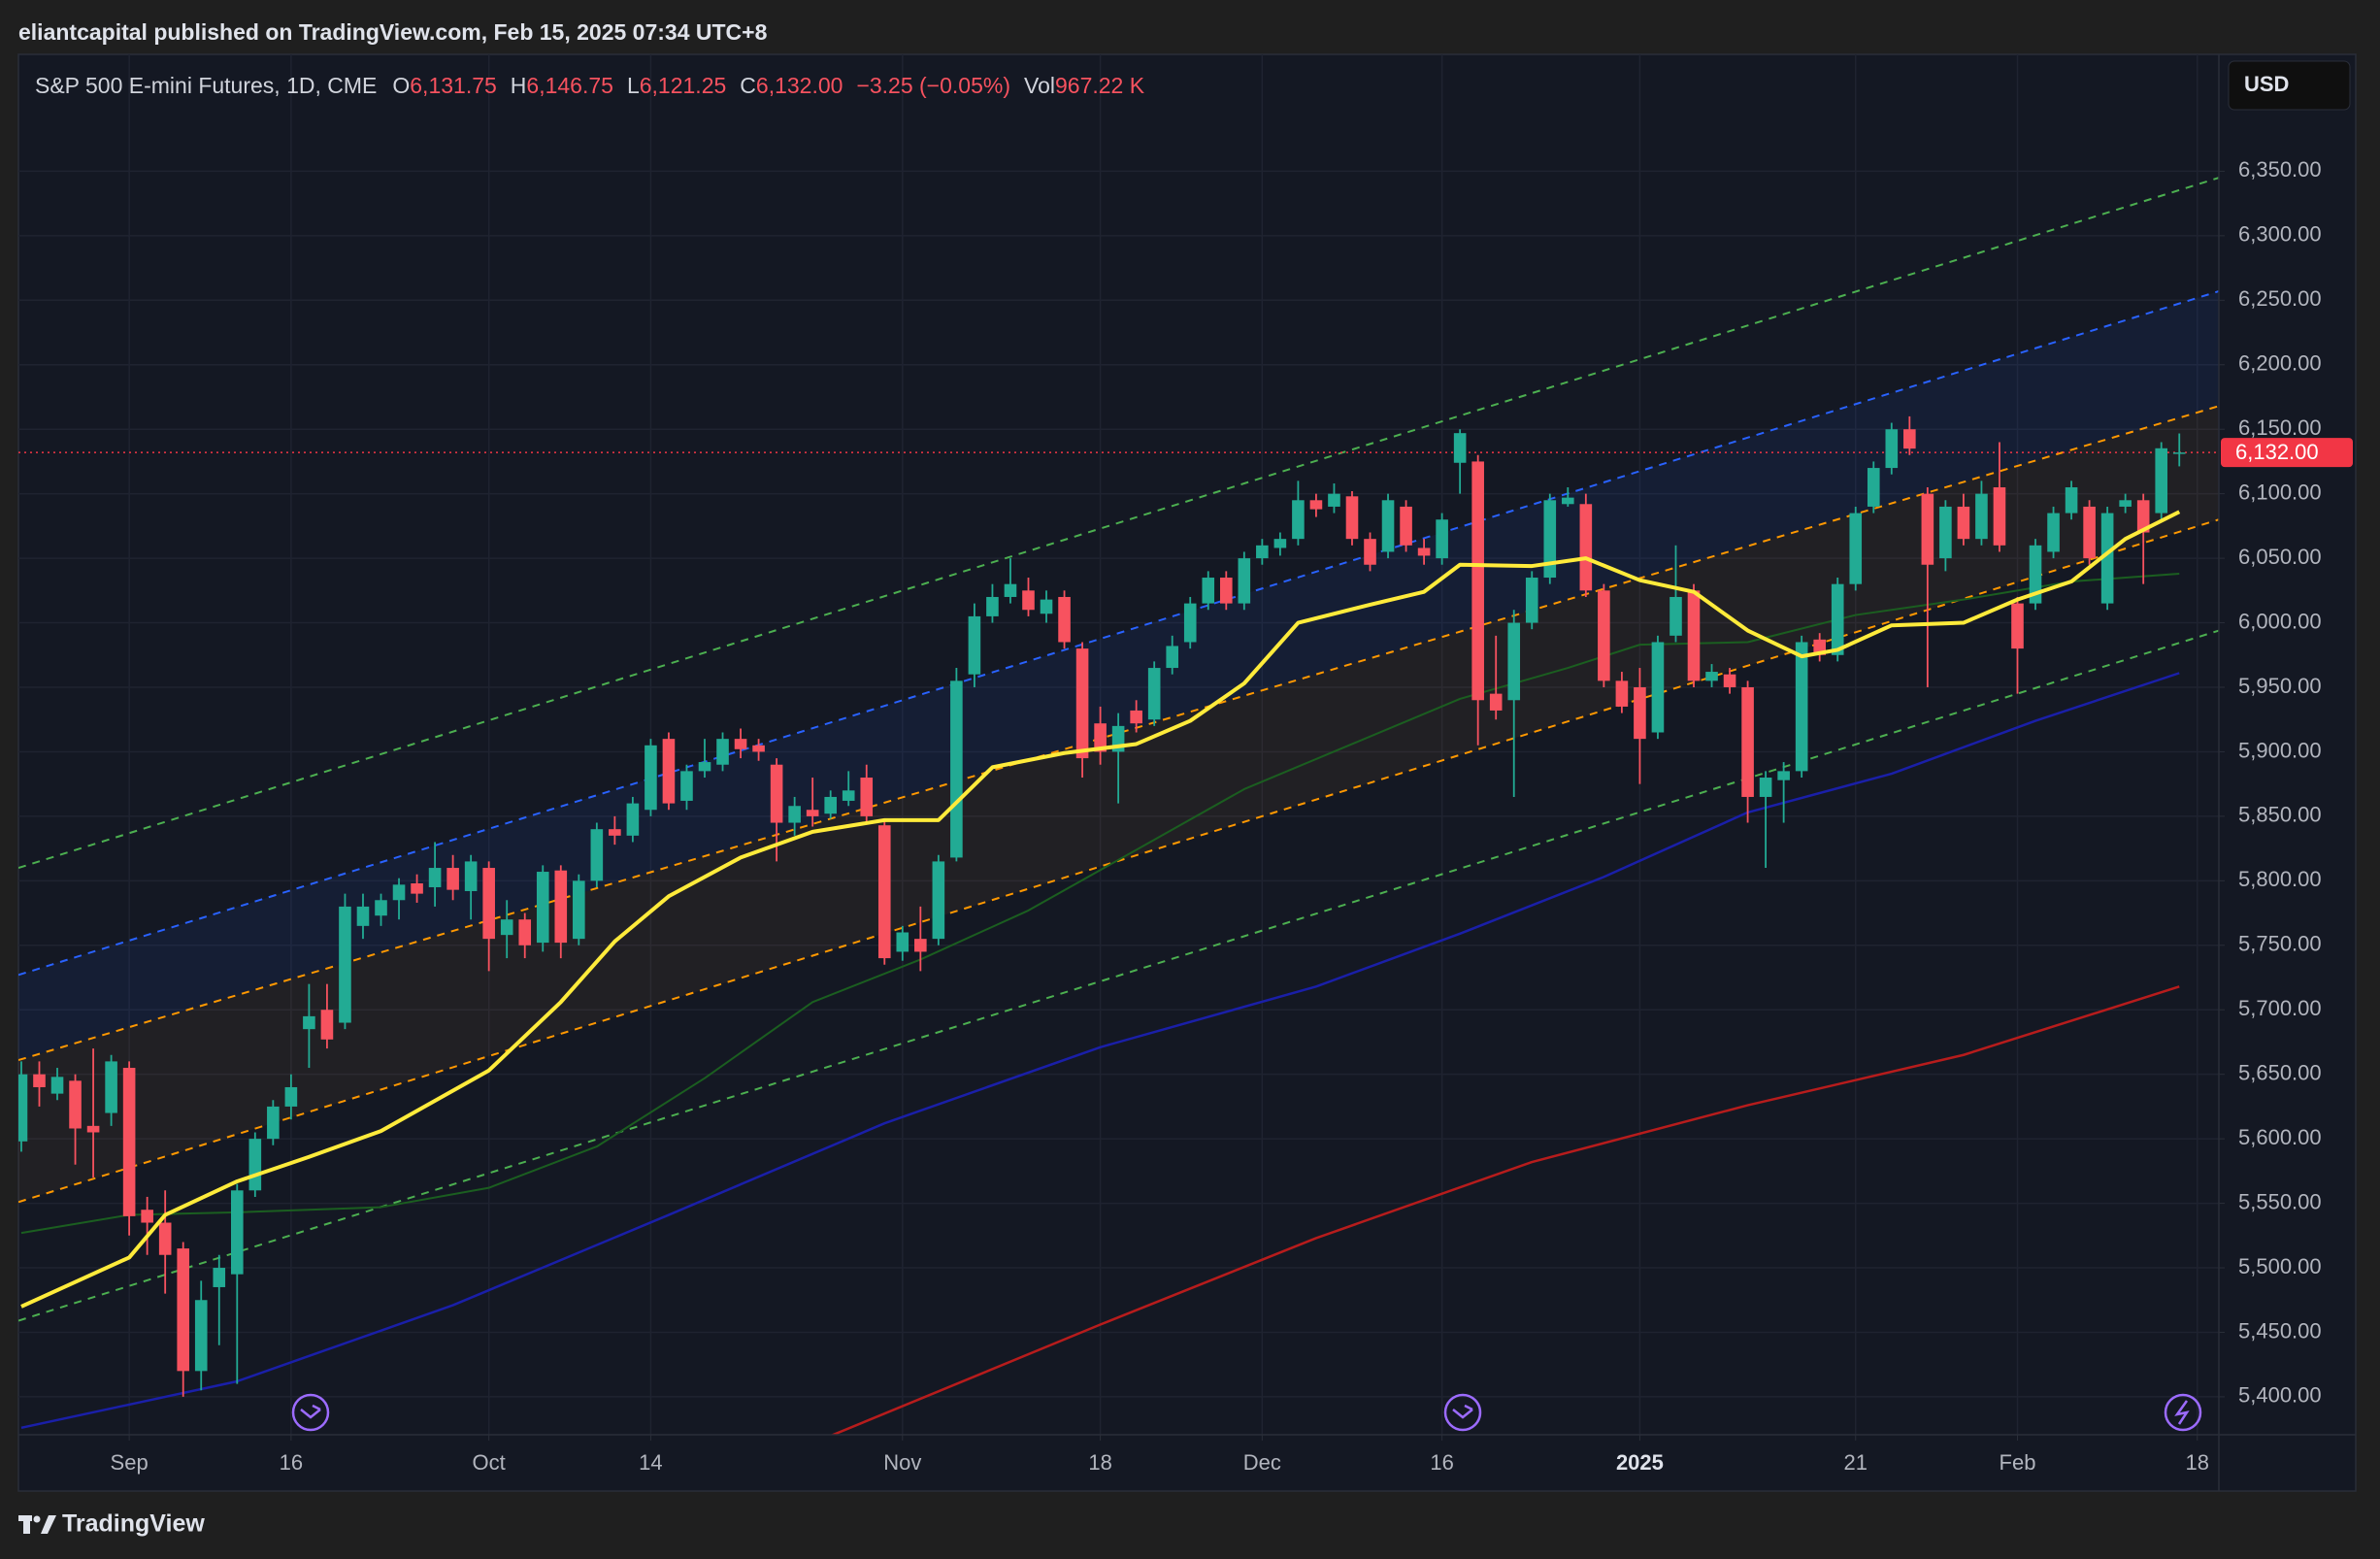  Describe the element at coordinates (2280, 492) in the screenshot. I see `y-tick-label: 6,100.00` at that location.